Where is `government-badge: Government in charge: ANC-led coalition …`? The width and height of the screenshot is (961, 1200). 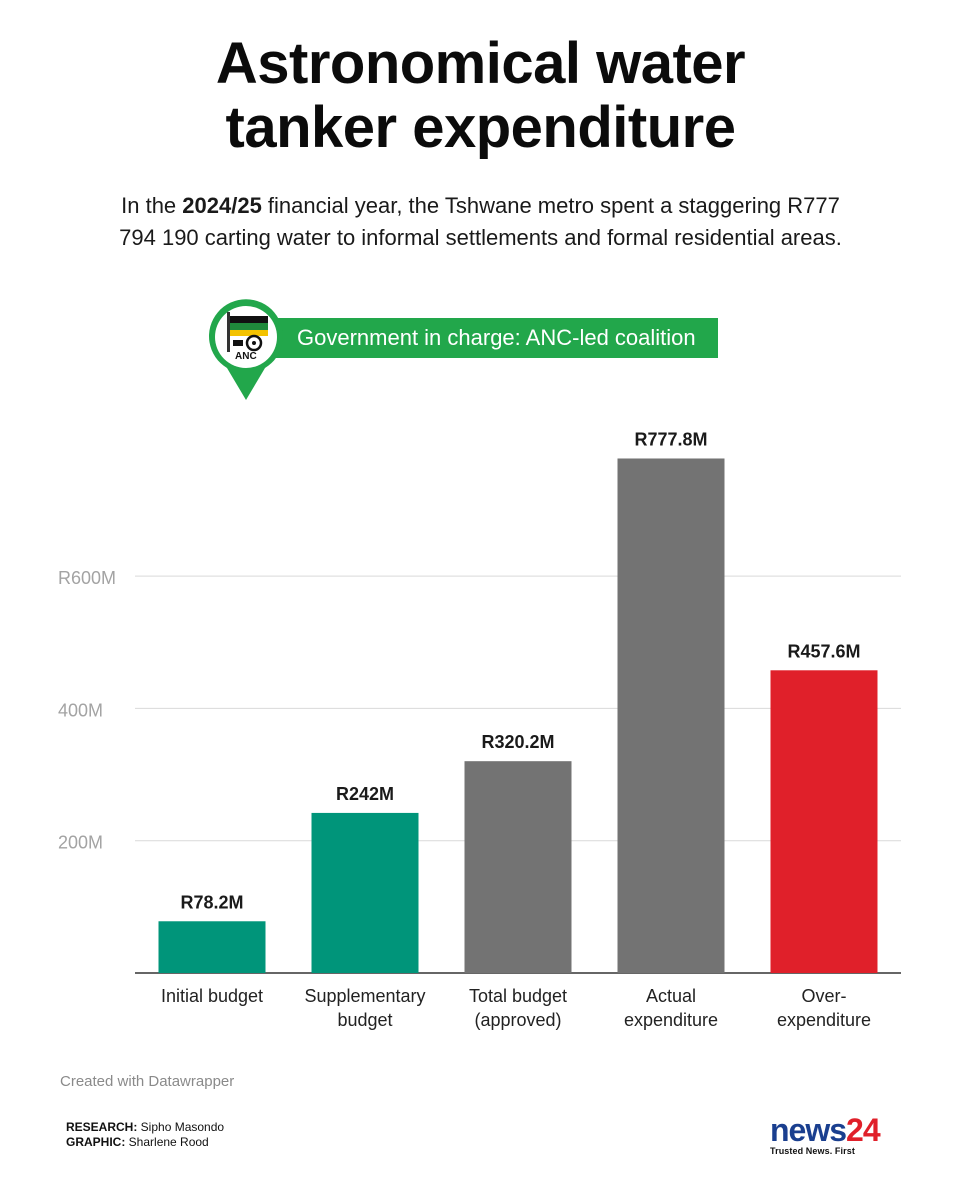 government-badge: Government in charge: ANC-led coalition … is located at coordinates (495, 351).